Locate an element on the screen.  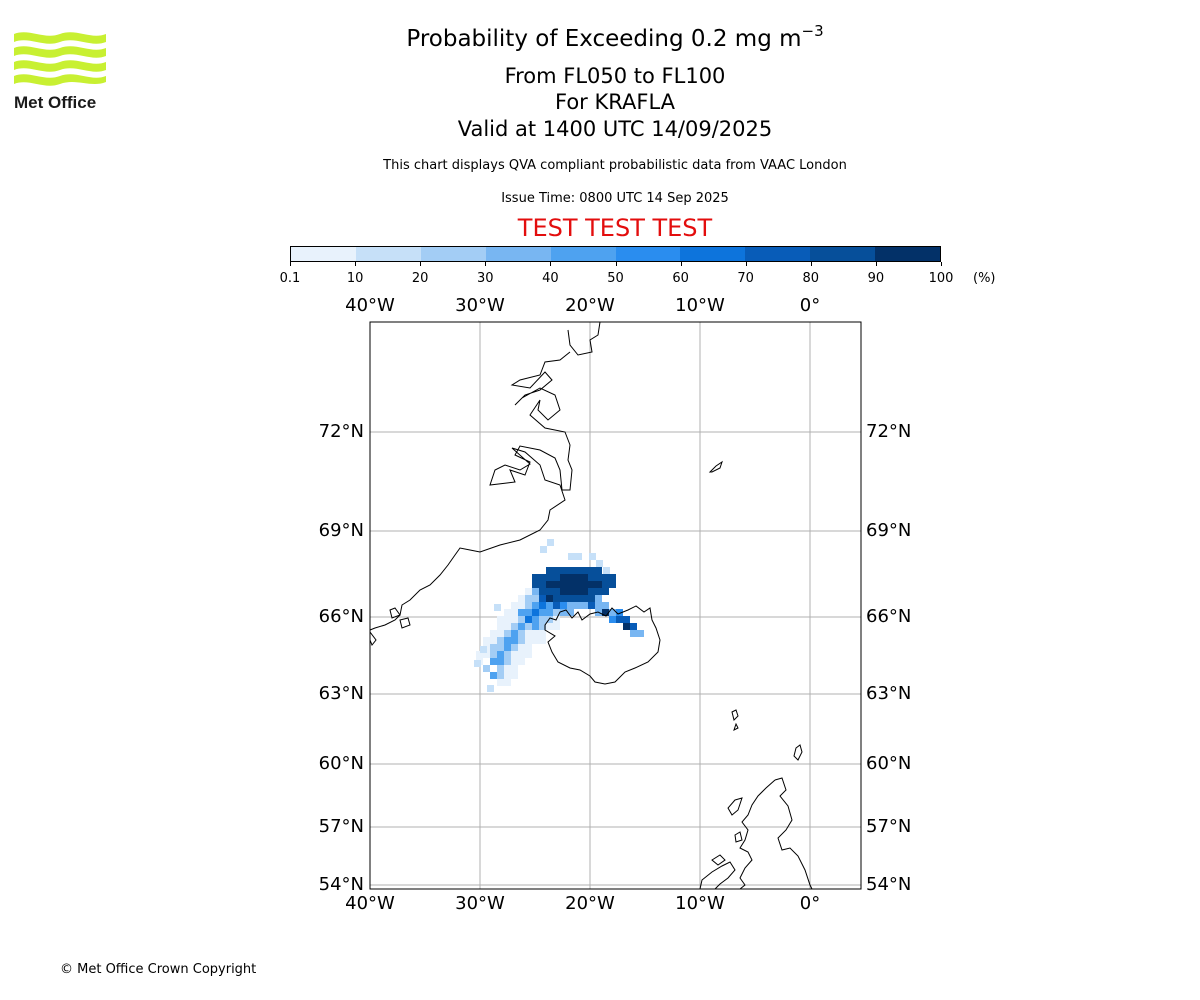
ash-probability-plume is located at coordinates (559, 615).